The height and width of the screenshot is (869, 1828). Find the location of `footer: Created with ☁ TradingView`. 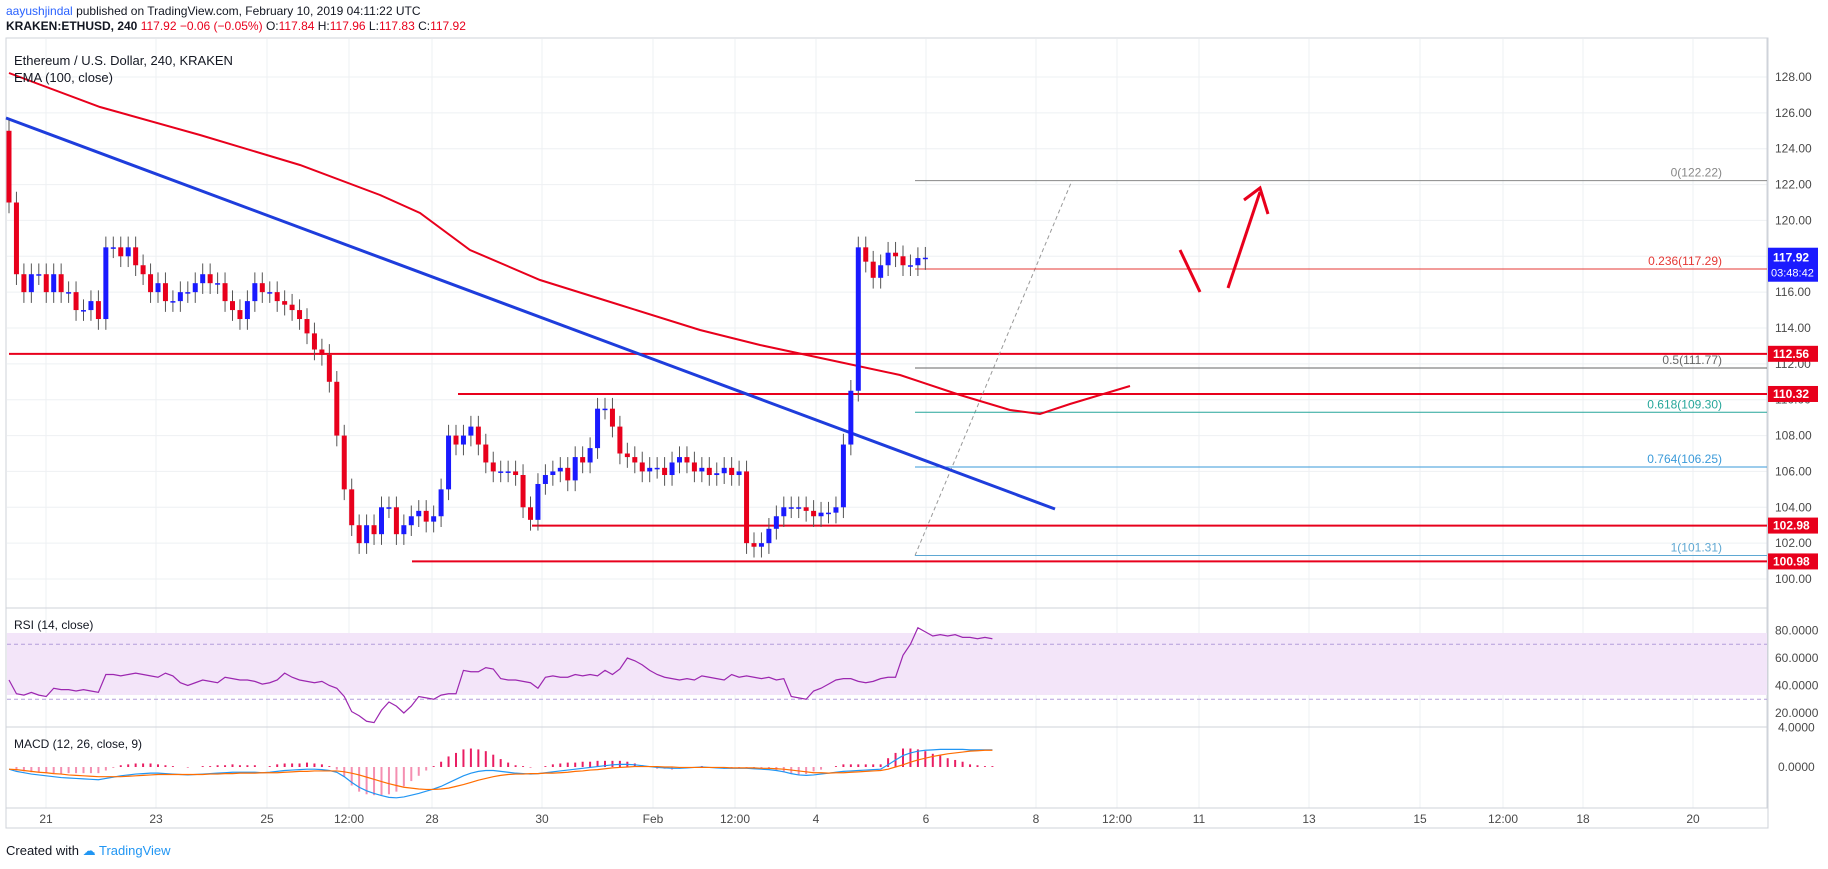

footer: Created with ☁ TradingView is located at coordinates (88, 851).